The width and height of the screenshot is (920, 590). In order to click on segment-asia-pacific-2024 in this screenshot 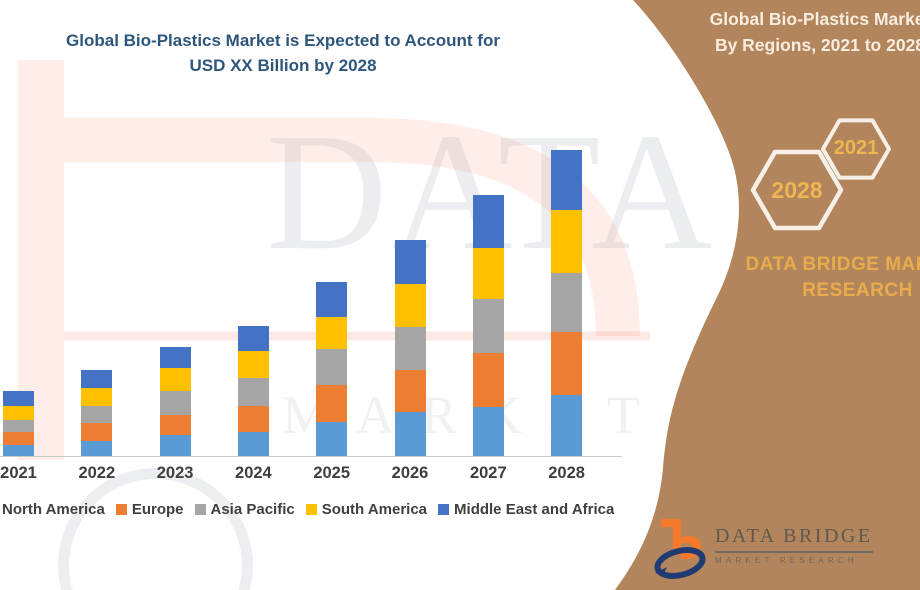, I will do `click(253, 392)`.